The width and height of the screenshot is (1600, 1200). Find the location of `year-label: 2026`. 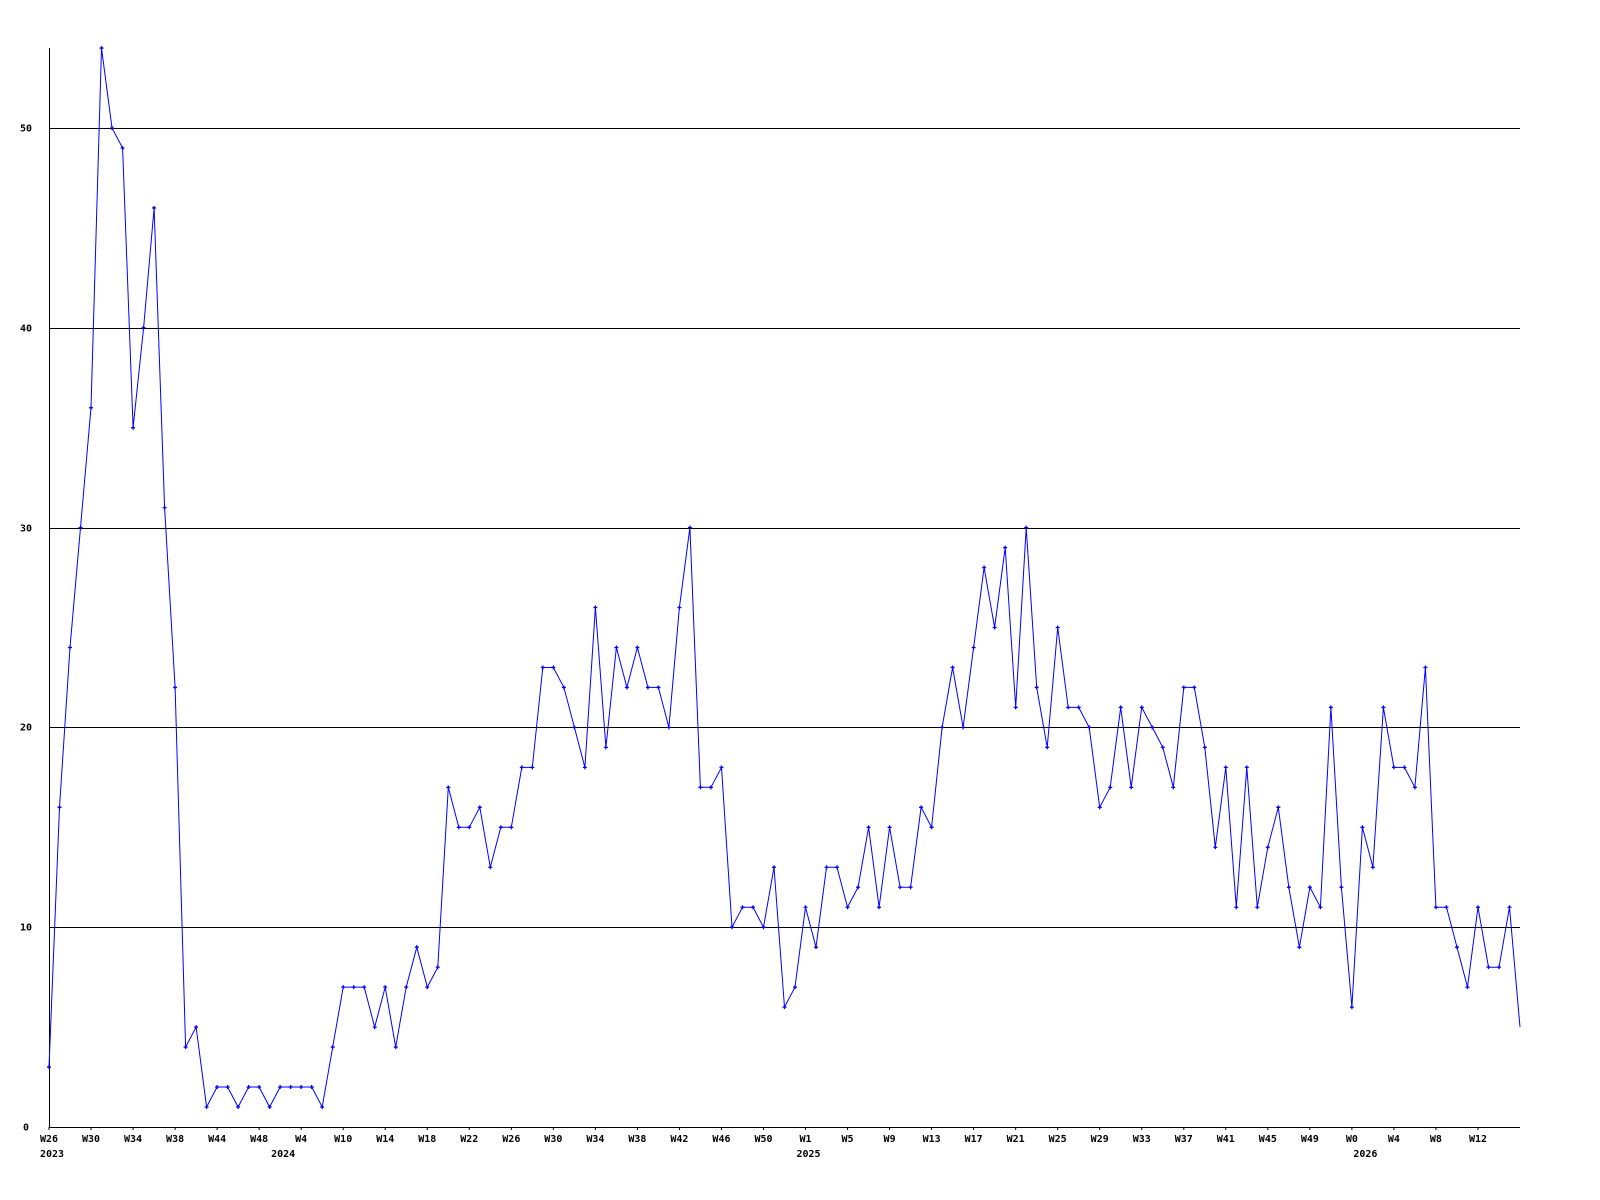

year-label: 2026 is located at coordinates (1365, 1154).